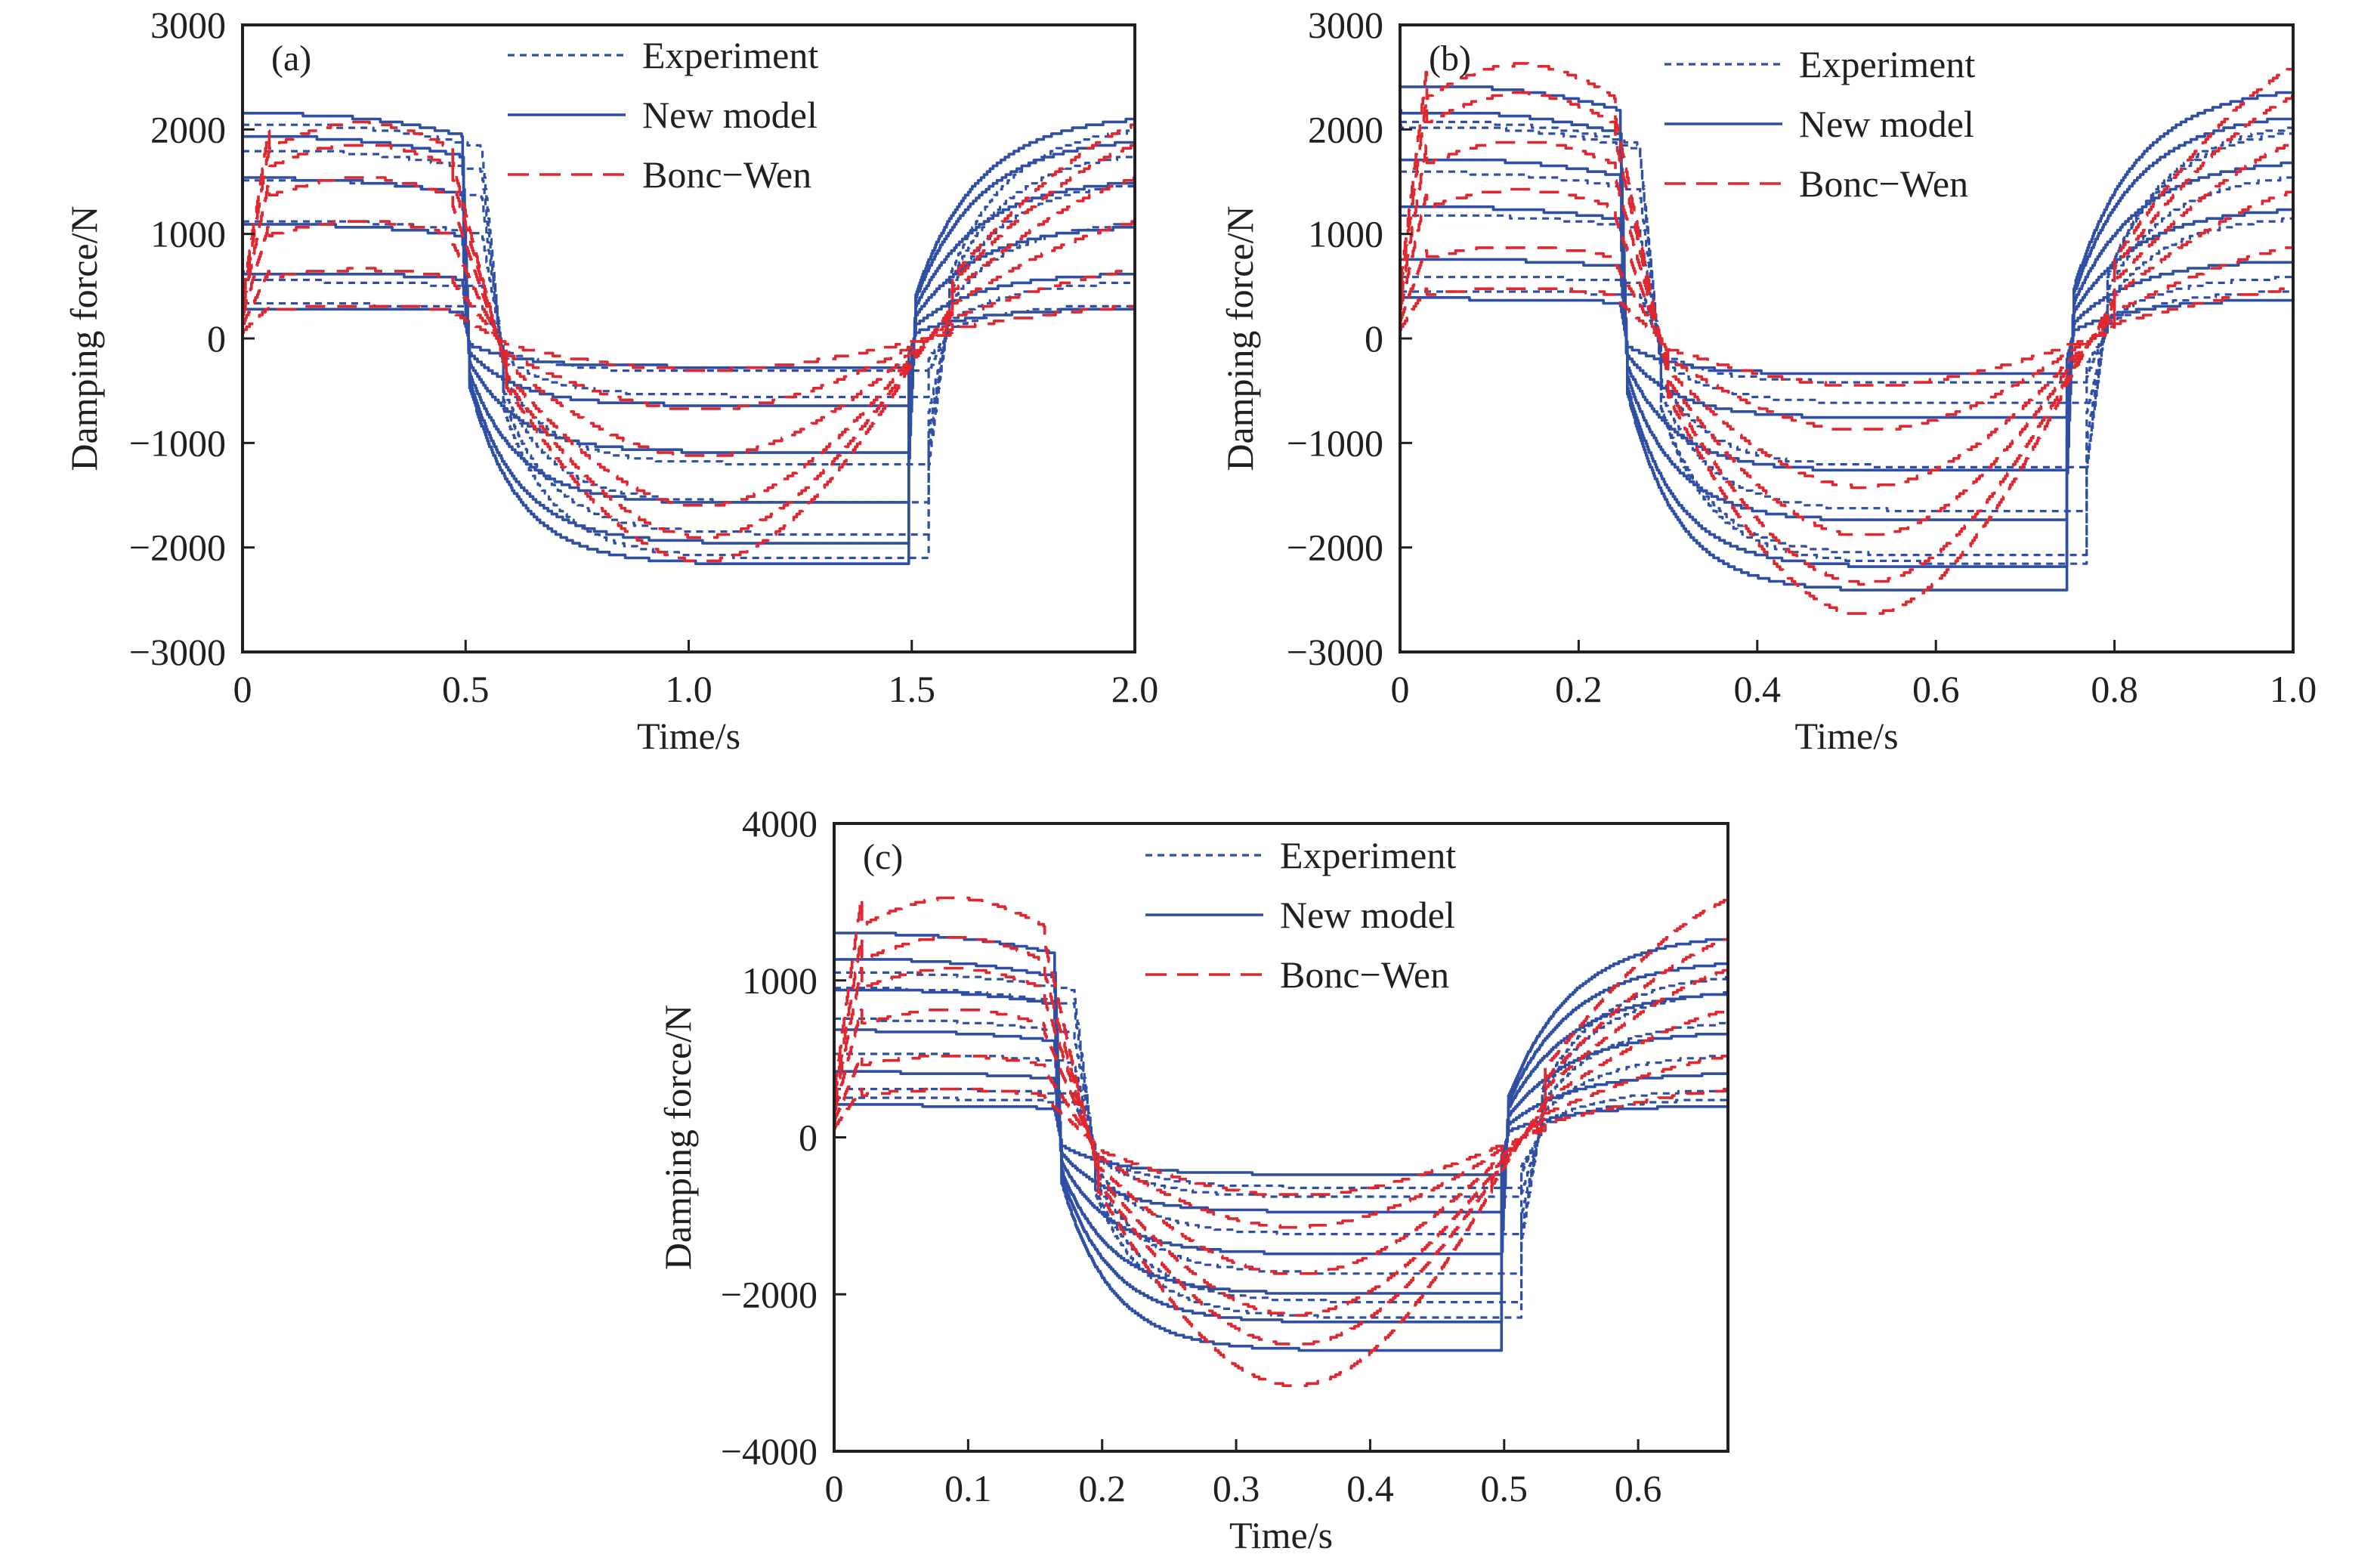 This screenshot has width=2380, height=1554. I want to click on x-tick-label: 1.5, so click(912, 689).